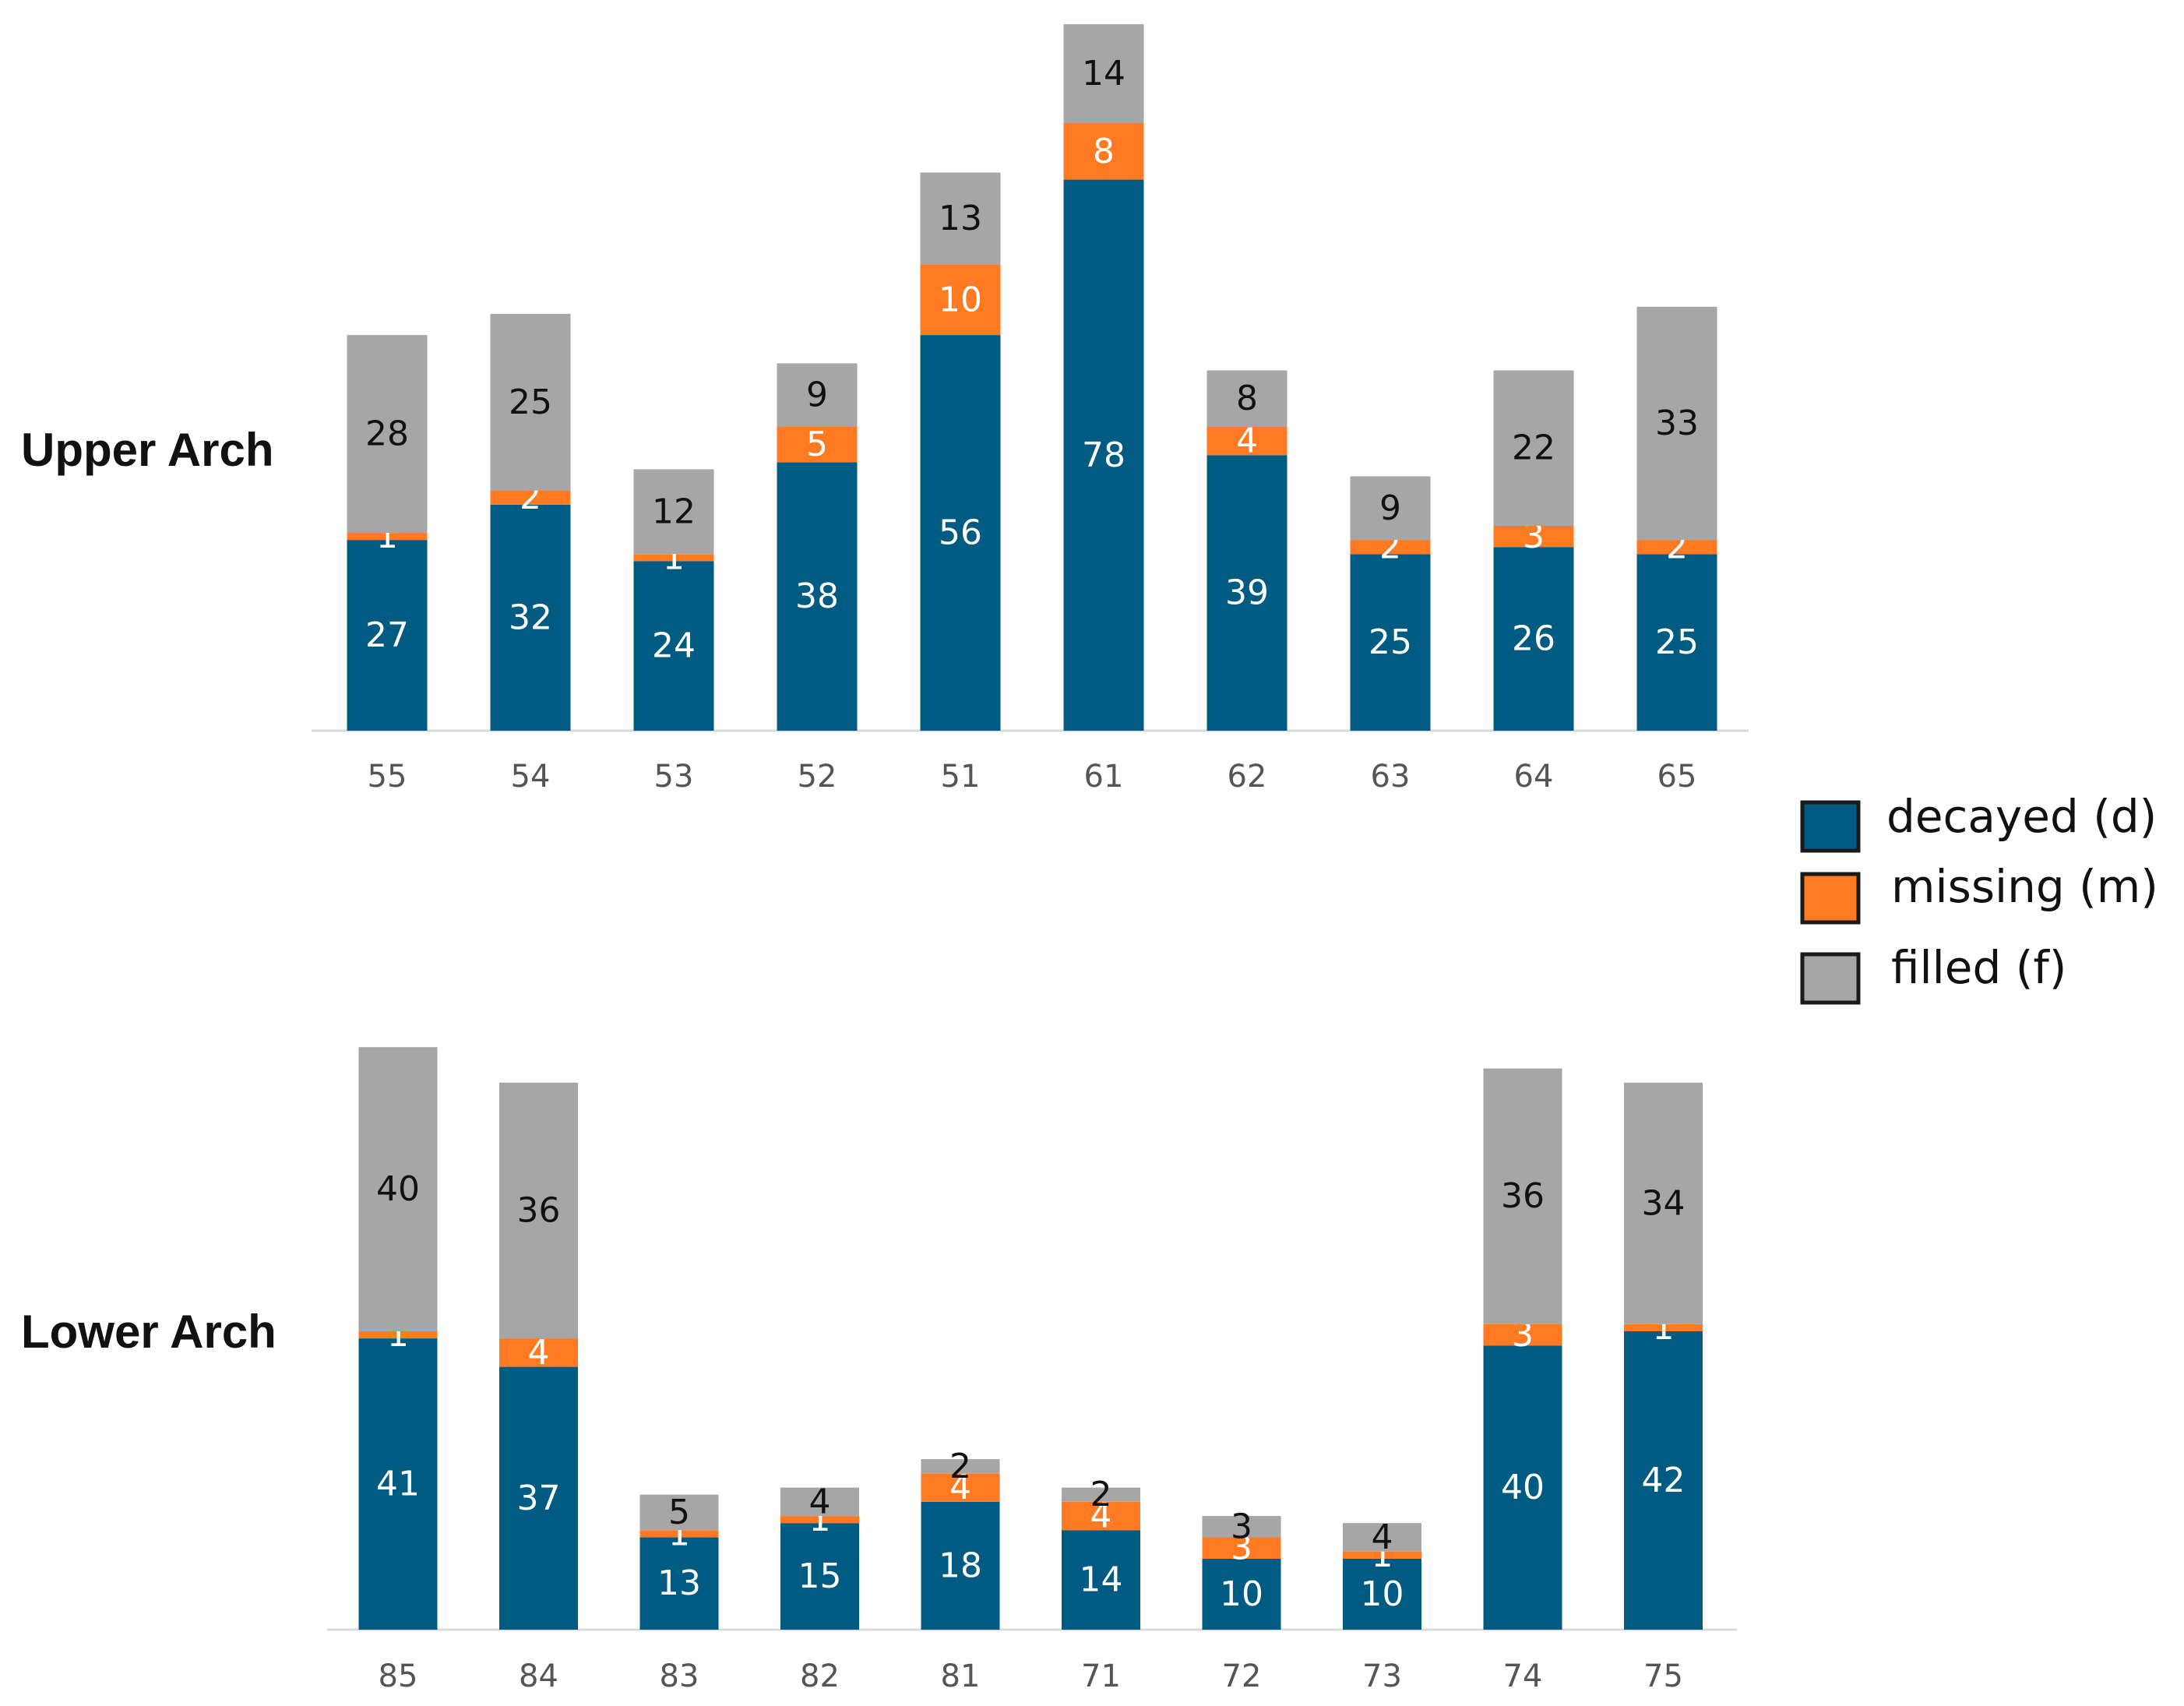 Image resolution: width=2184 pixels, height=1706 pixels. Describe the element at coordinates (960, 218) in the screenshot. I see `upper-bar-51-filled` at that location.